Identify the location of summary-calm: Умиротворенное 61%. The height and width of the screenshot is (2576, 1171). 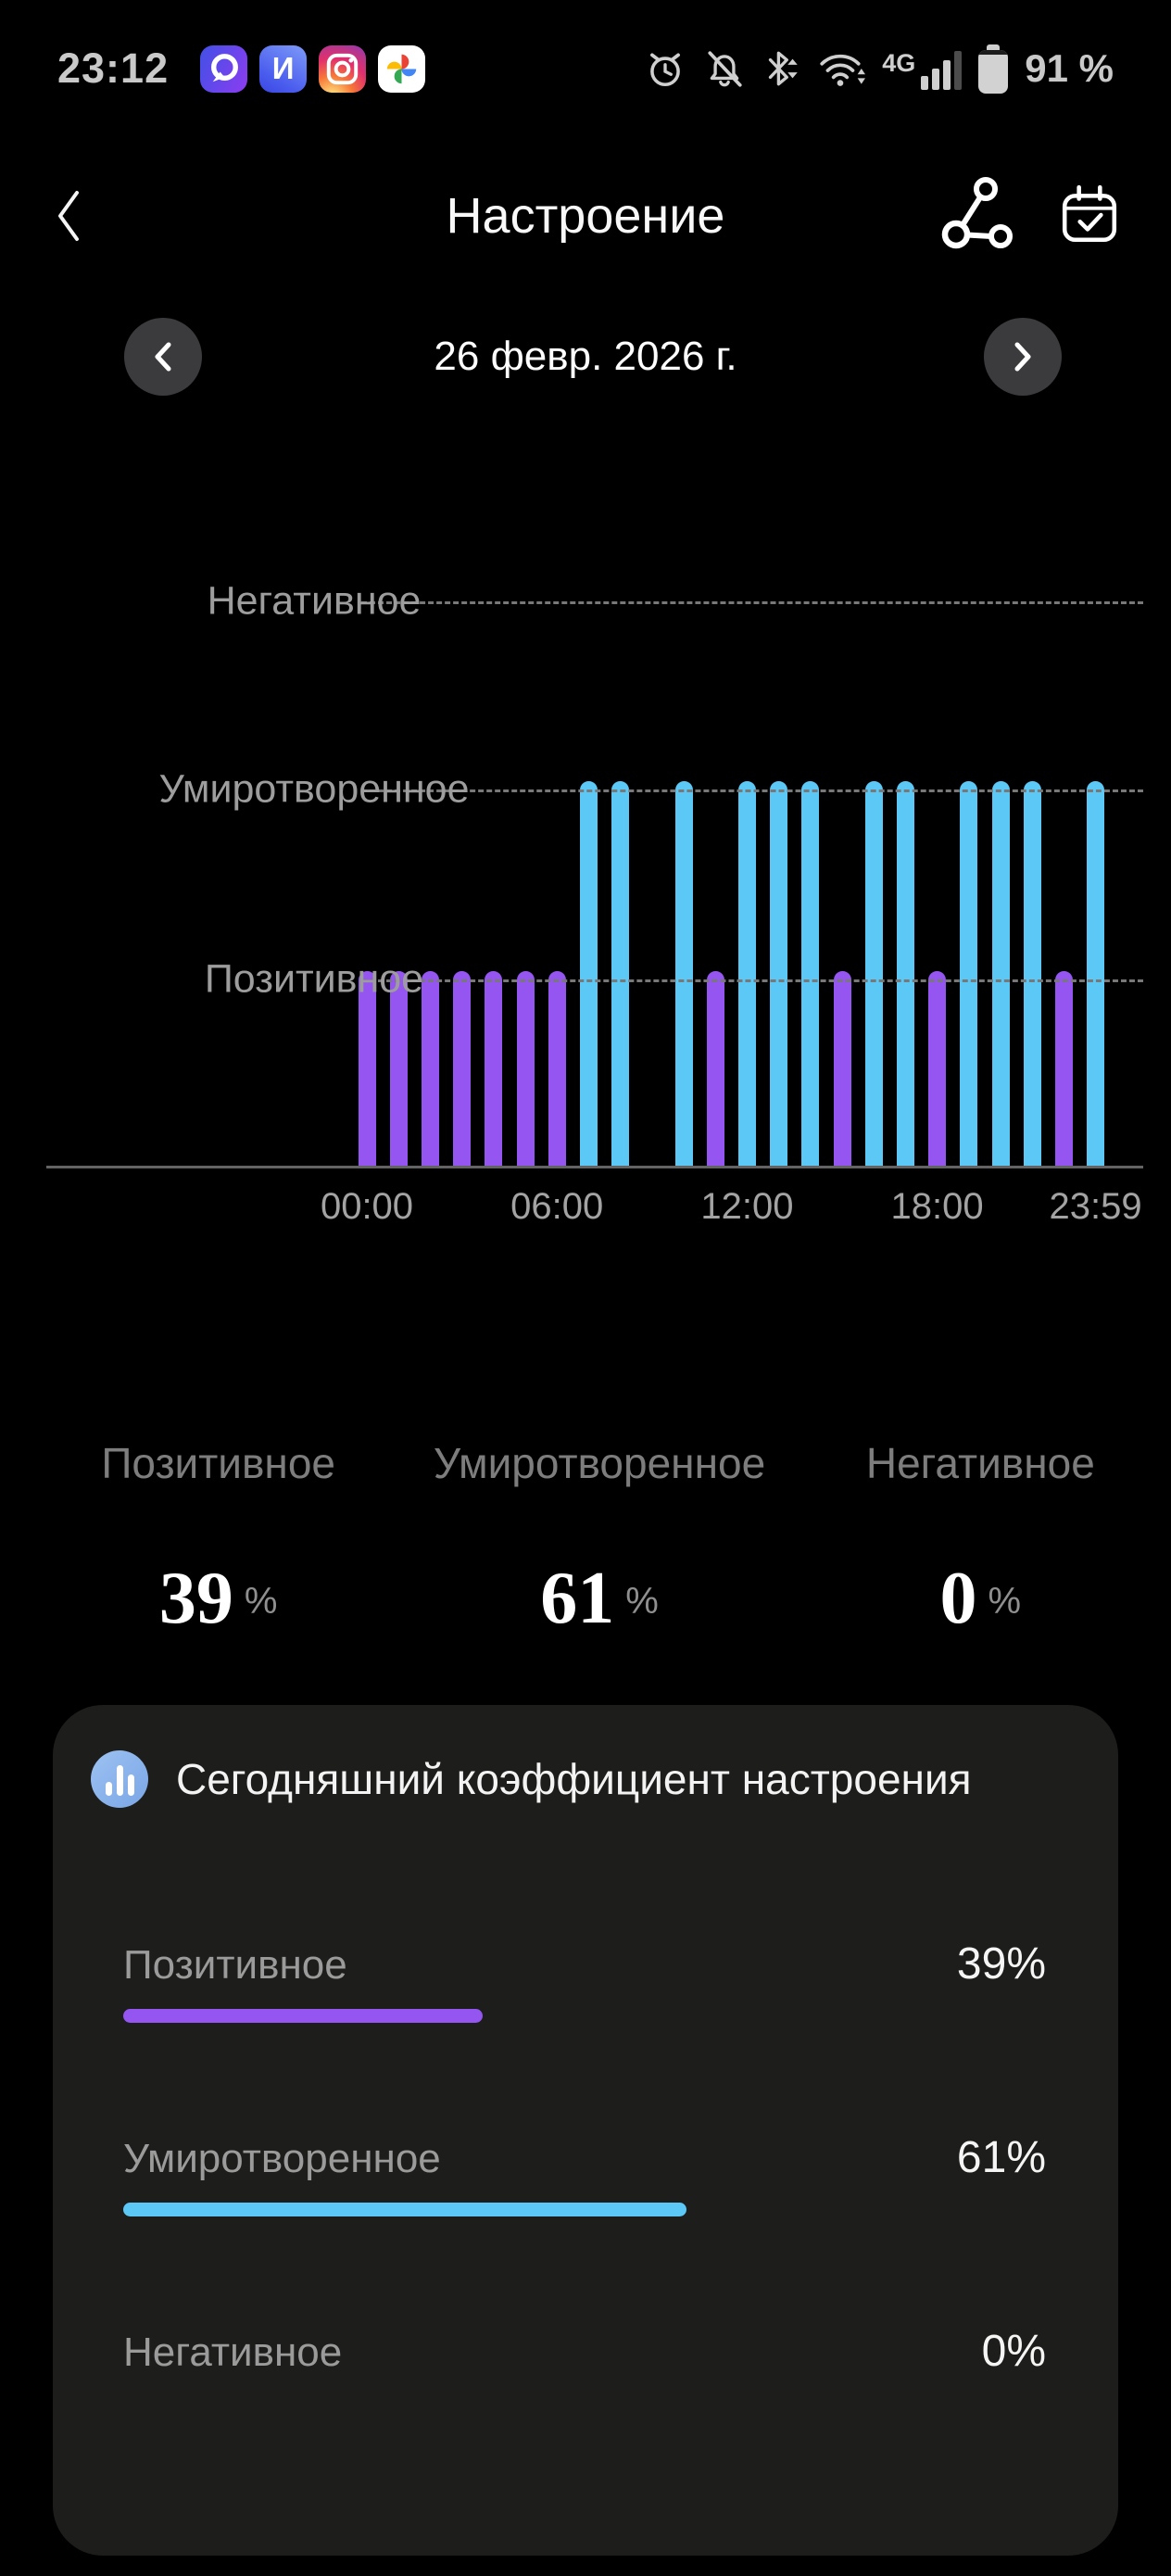
(599, 1539).